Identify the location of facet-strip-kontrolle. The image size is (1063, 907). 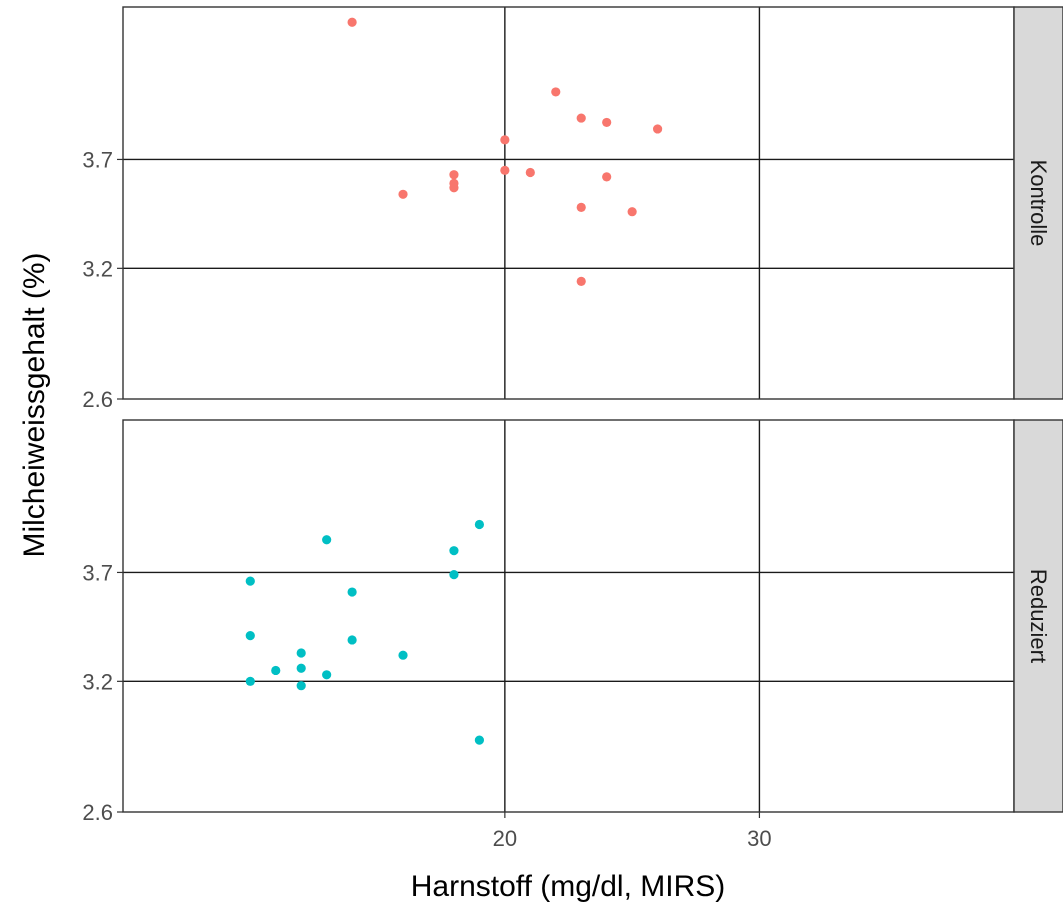
(1038, 203).